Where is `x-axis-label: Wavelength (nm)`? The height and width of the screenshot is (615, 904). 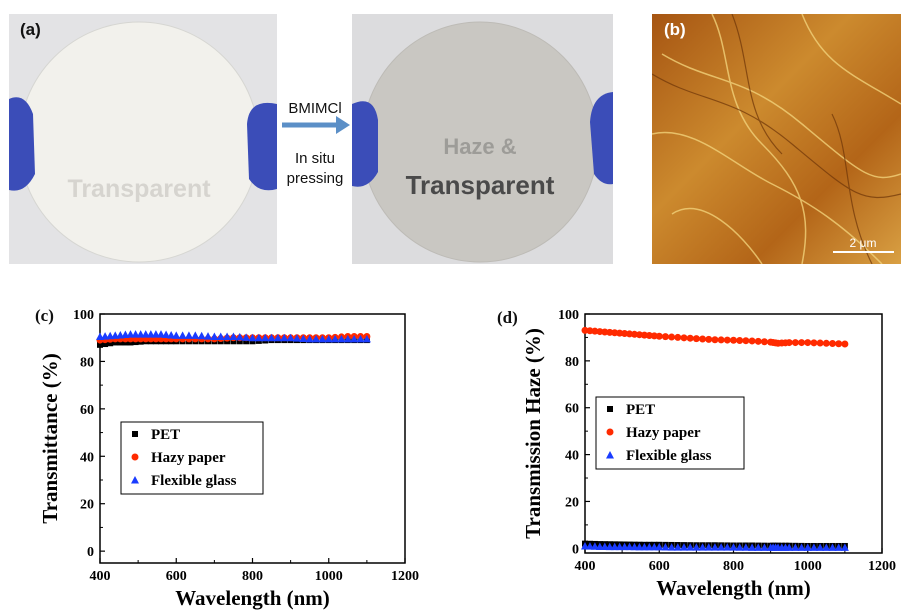
x-axis-label: Wavelength (nm) is located at coordinates (733, 588).